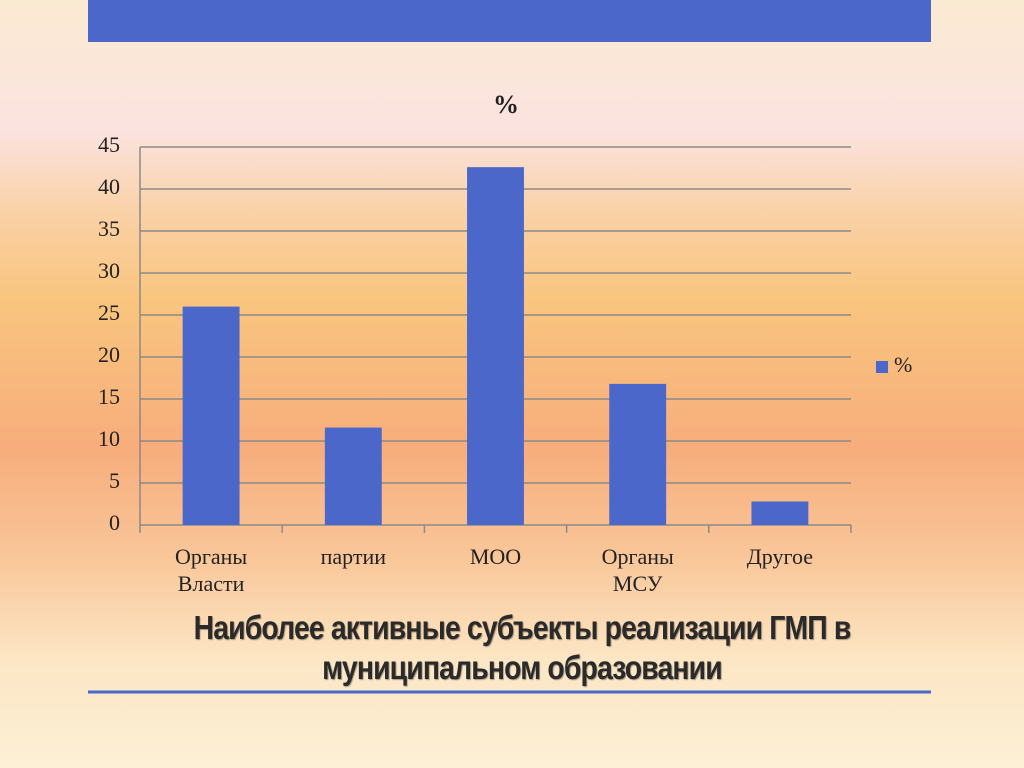  What do you see at coordinates (114, 522) in the screenshot?
I see `y-tick-label: 0` at bounding box center [114, 522].